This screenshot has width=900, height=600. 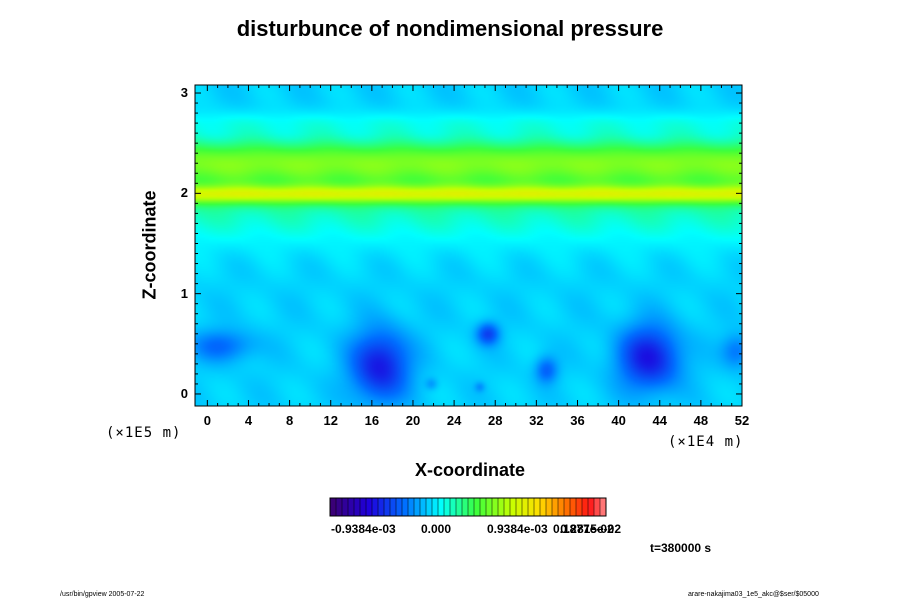 I want to click on colorbar-label: -0.9384e-03, so click(x=363, y=529).